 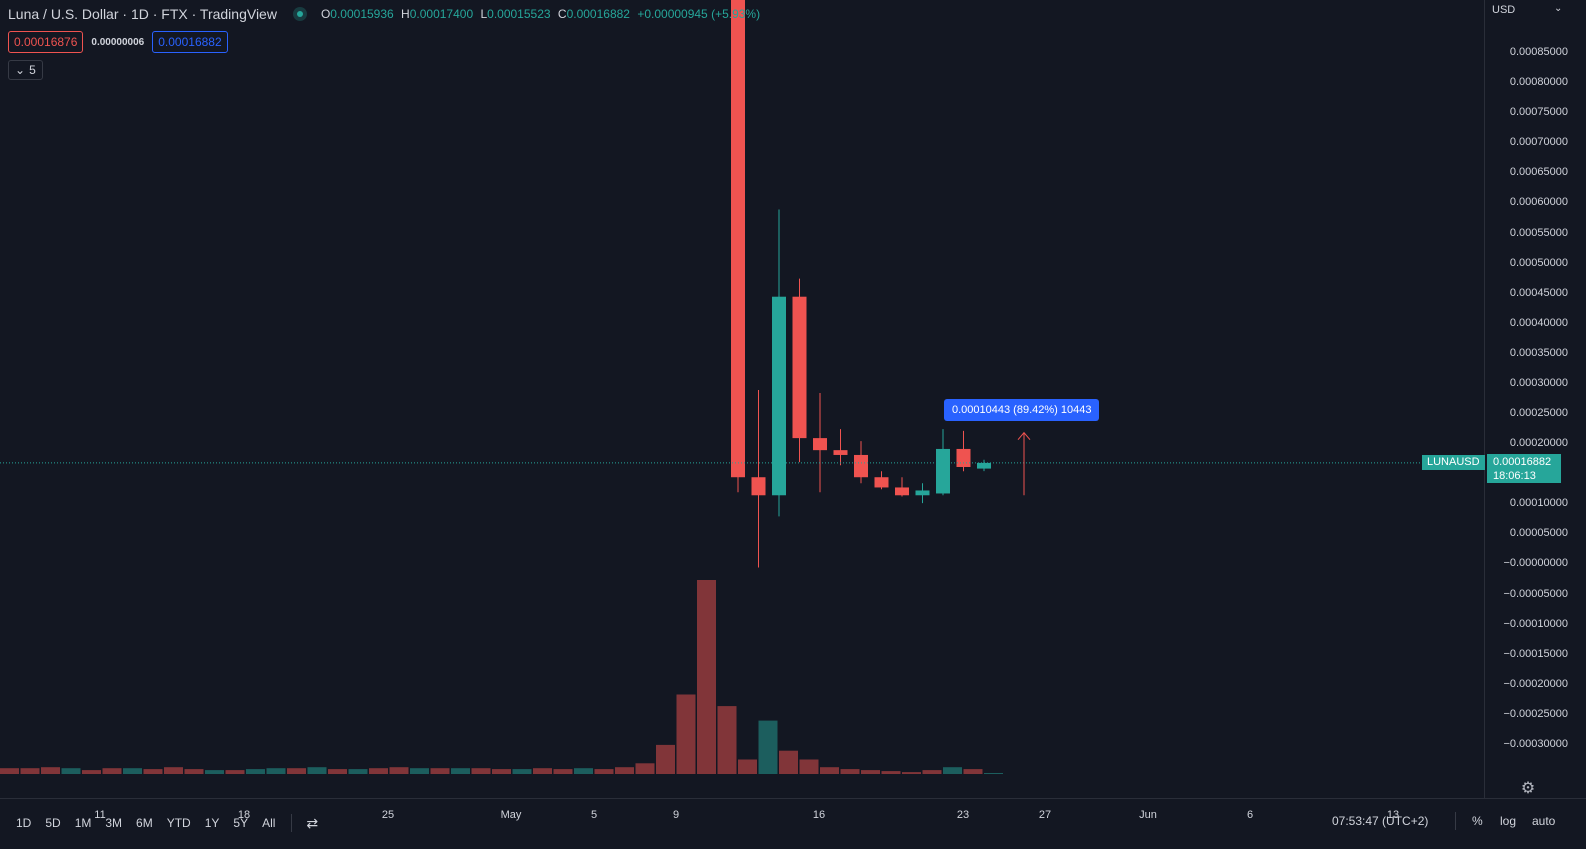 What do you see at coordinates (24, 823) in the screenshot?
I see `range-1d-button: 1D` at bounding box center [24, 823].